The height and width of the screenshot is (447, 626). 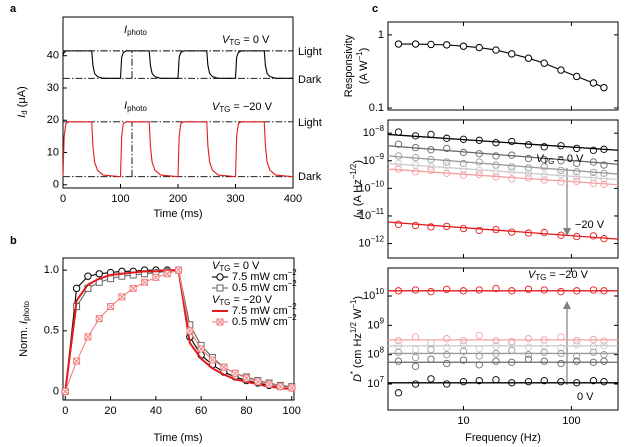 What do you see at coordinates (24, 112) in the screenshot?
I see `text-part: d` at bounding box center [24, 112].